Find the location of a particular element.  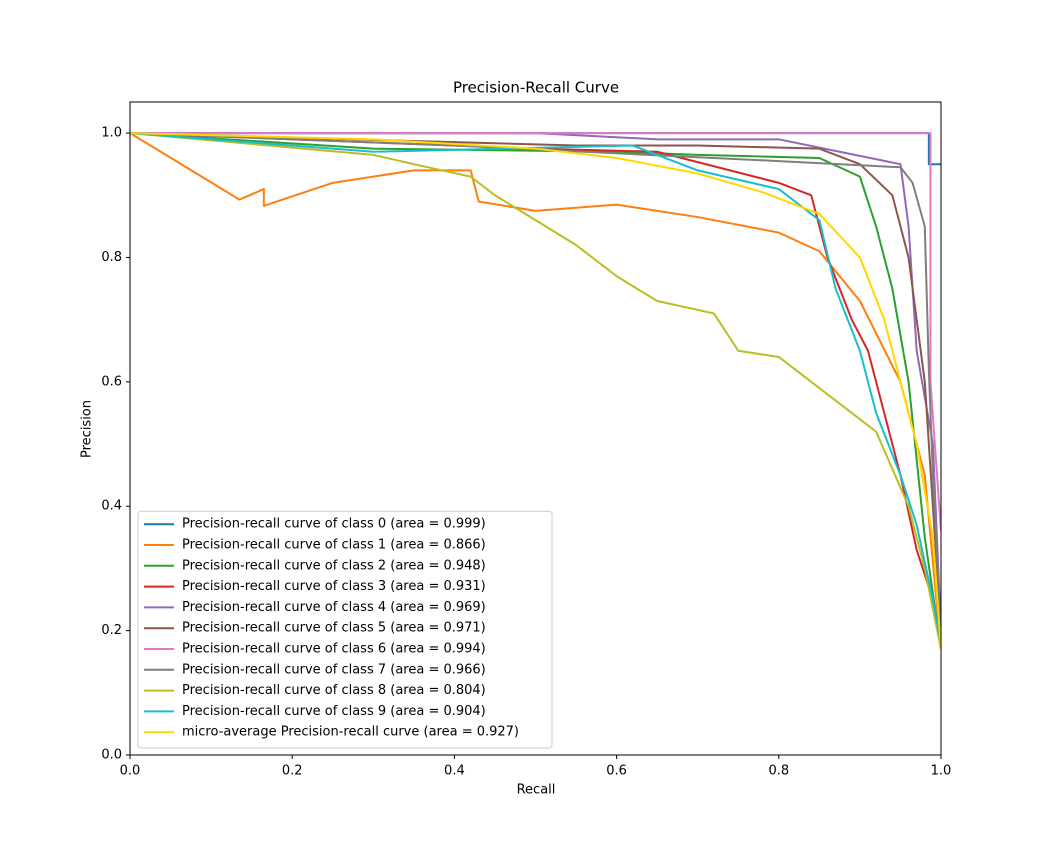

x-tick-label: 0.0 is located at coordinates (130, 771).